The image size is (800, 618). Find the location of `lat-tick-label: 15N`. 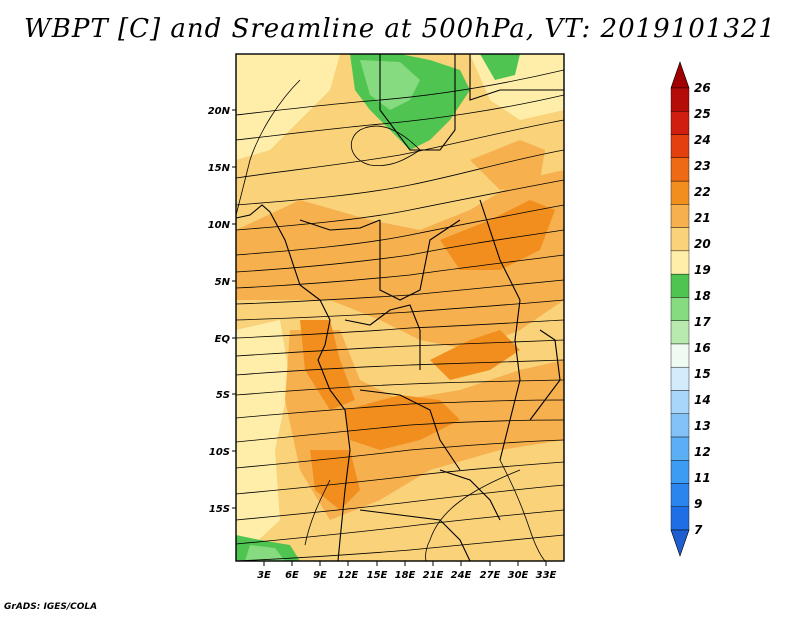

lat-tick-label: 15N is located at coordinates (219, 168).